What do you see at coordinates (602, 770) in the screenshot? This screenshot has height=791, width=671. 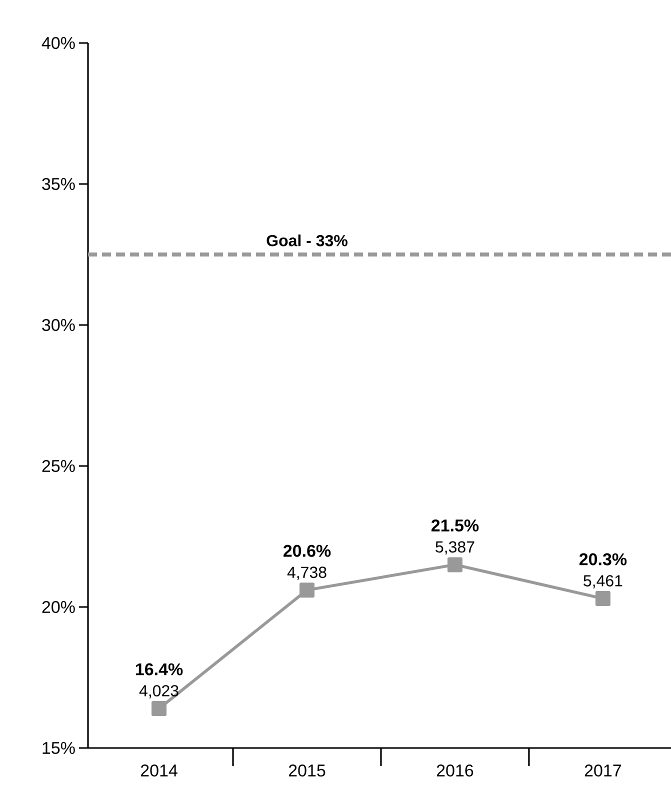 I see `x-tick-label: 2017` at bounding box center [602, 770].